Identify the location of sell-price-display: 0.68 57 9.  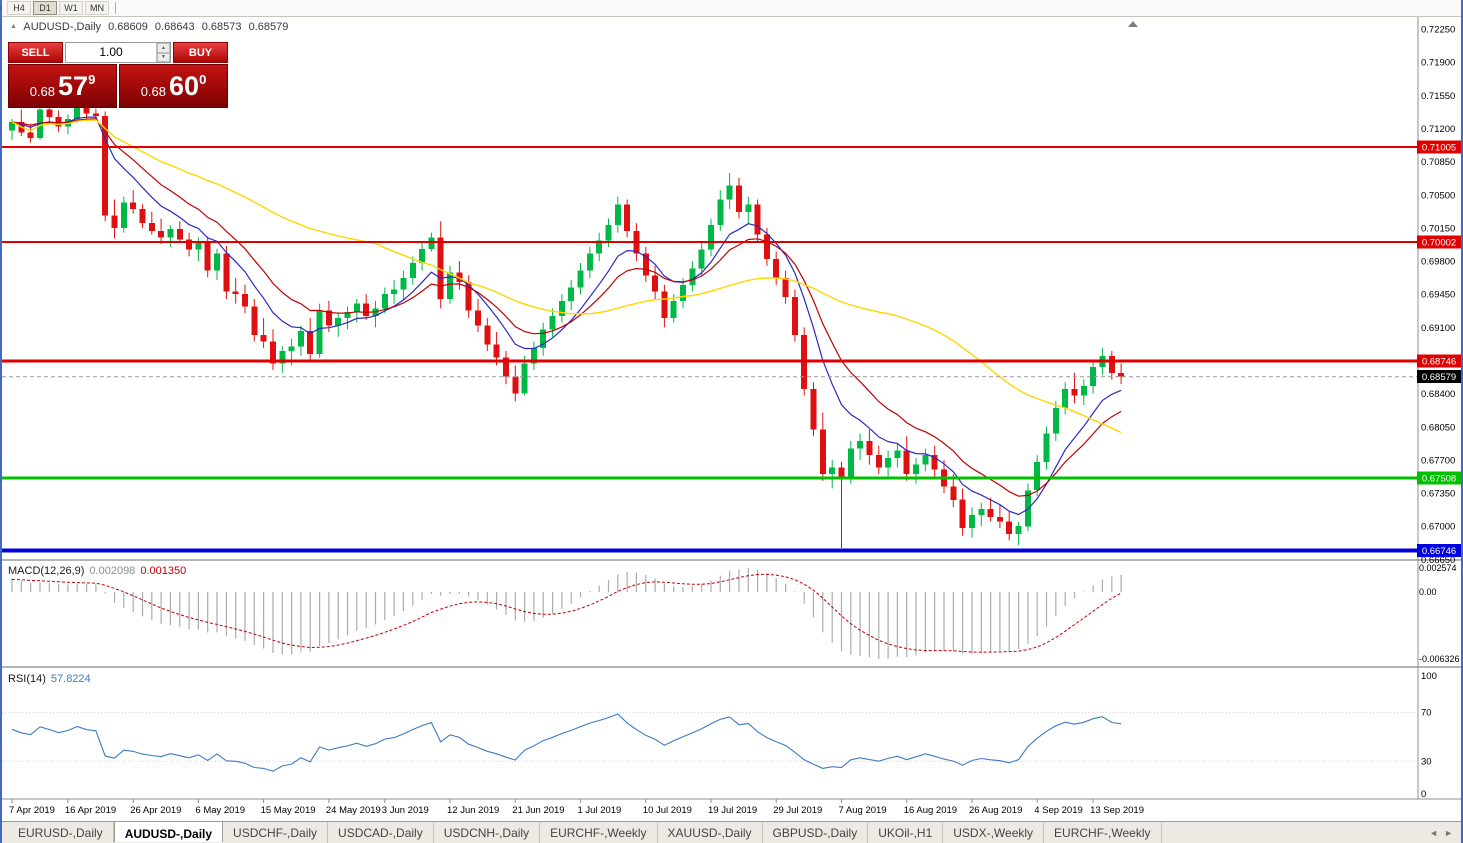
(62, 86).